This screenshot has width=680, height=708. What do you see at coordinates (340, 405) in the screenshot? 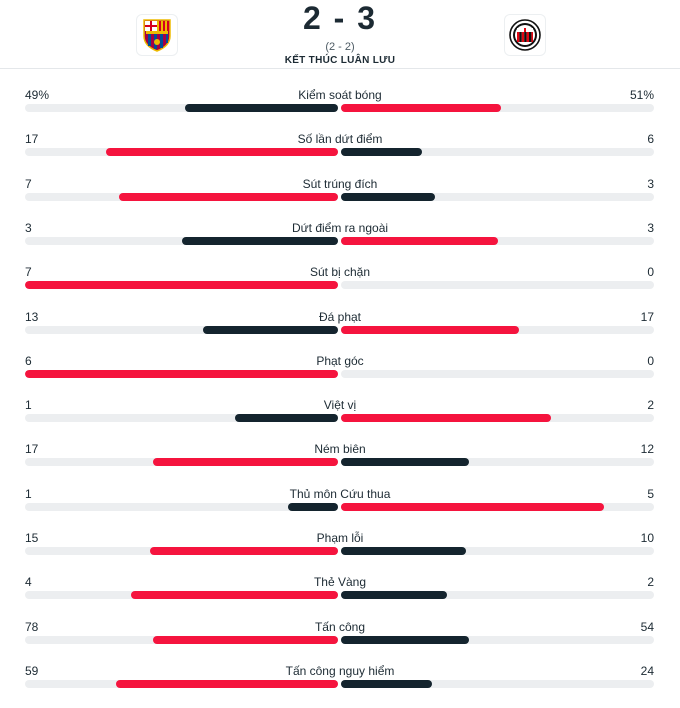
I see `stat-label: Việt vị` at bounding box center [340, 405].